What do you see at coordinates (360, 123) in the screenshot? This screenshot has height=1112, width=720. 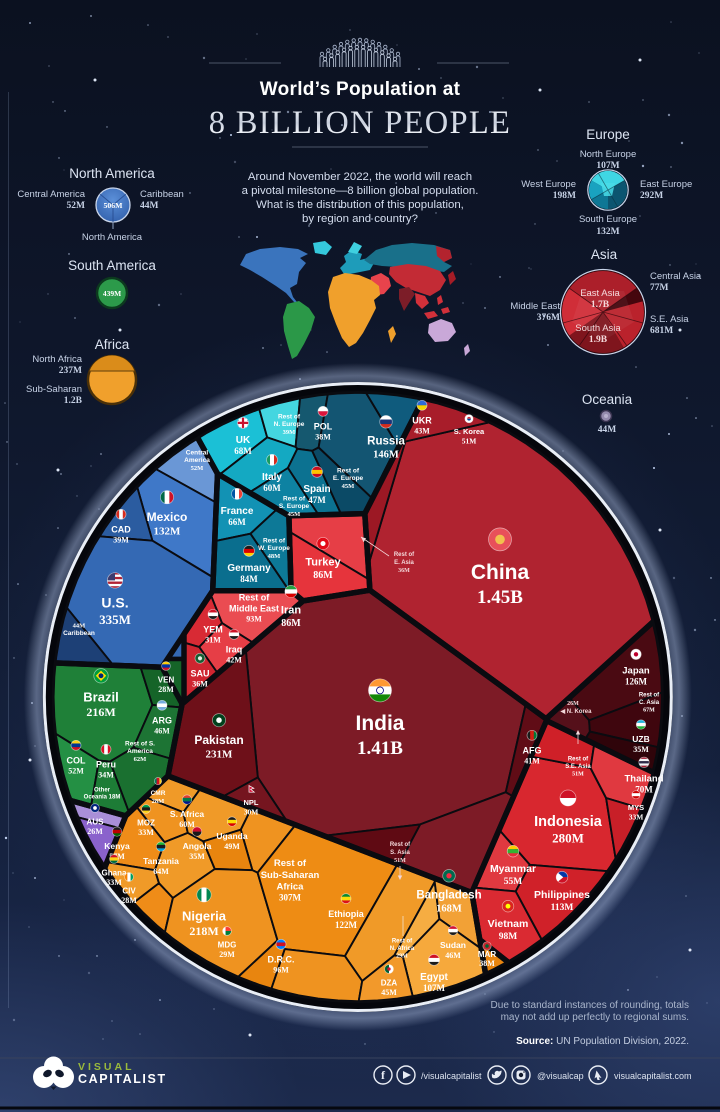 I see `svg-text: 8 BILLION PEOPLE` at bounding box center [360, 123].